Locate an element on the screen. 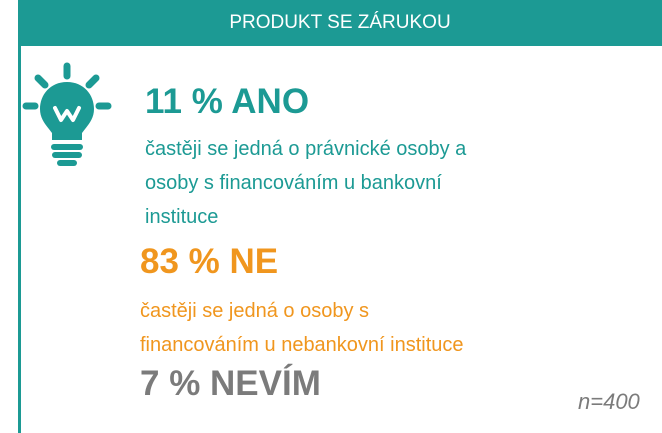  description-line: častěji se jedná o osoby s is located at coordinates (255, 311).